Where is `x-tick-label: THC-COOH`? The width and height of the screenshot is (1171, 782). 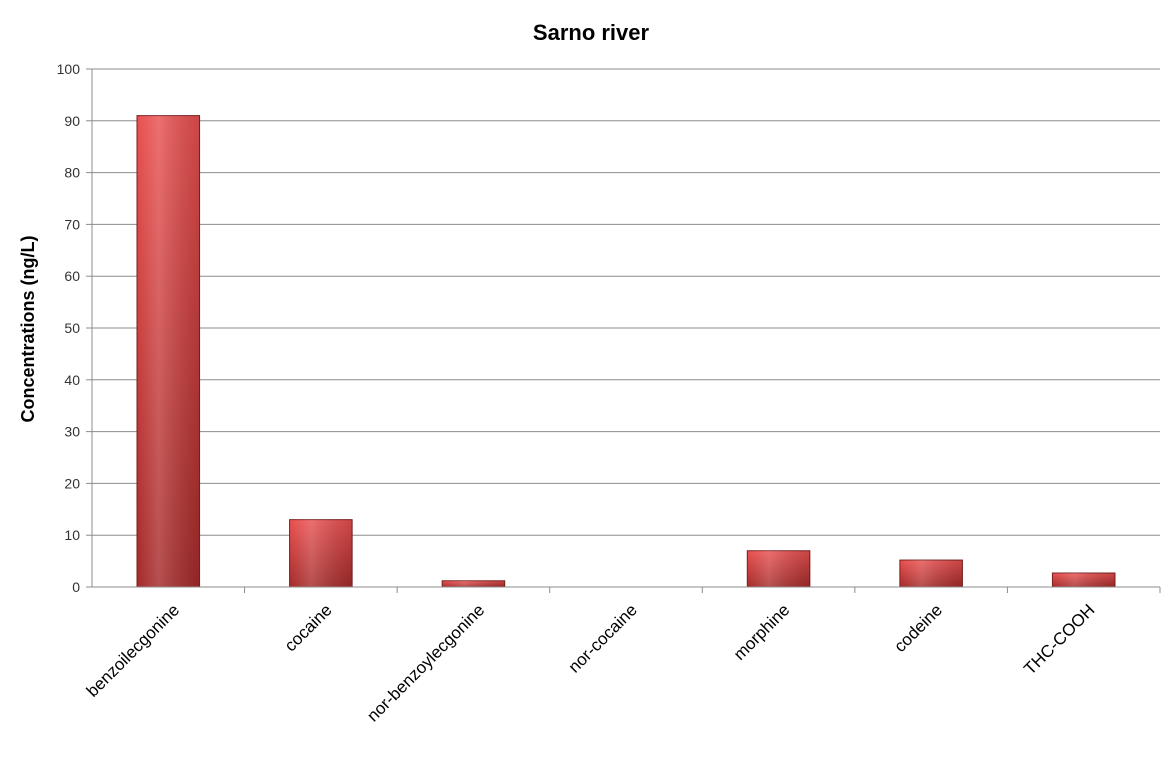 x-tick-label: THC-COOH is located at coordinates (1059, 639).